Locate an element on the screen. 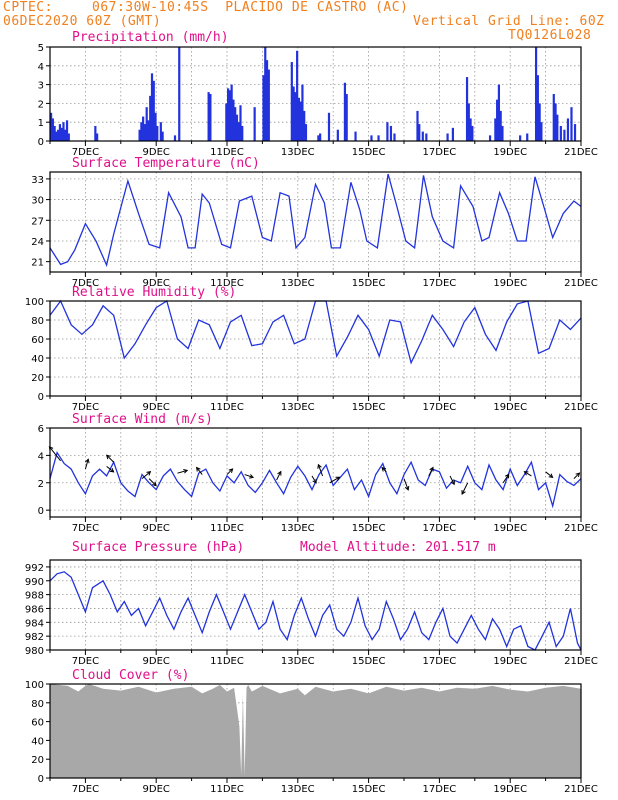 This screenshot has width=618, height=800. y-tick-label: 21 is located at coordinates (37, 263).